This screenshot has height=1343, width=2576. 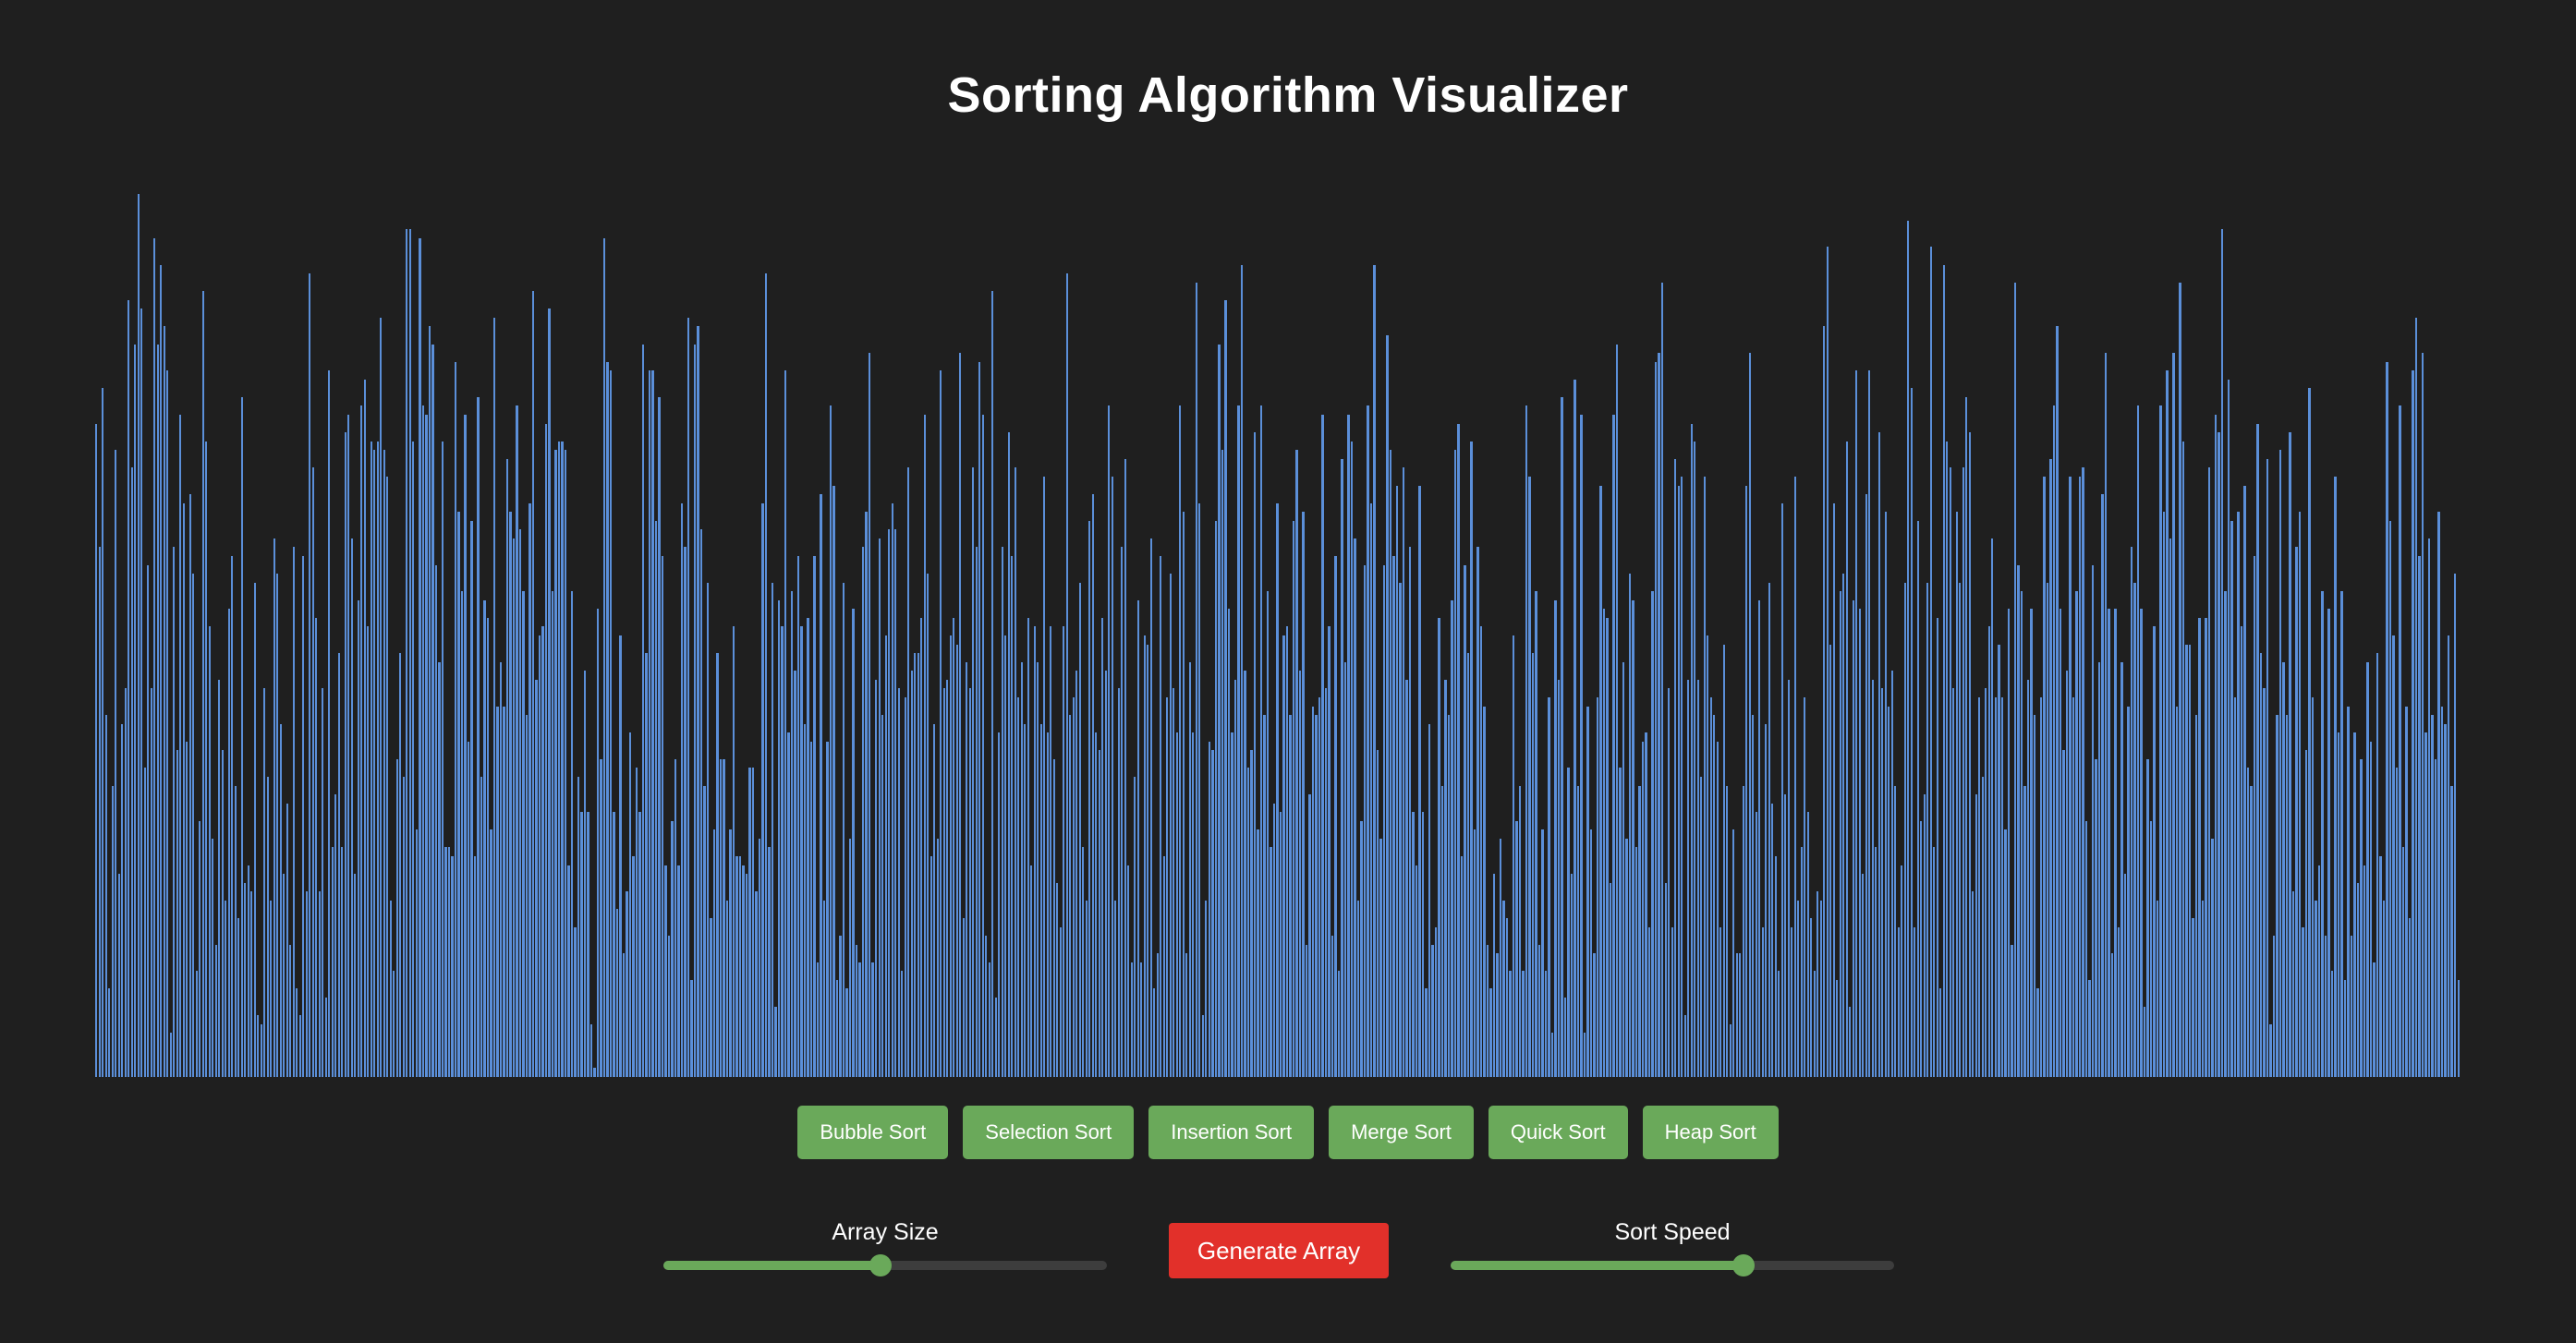 What do you see at coordinates (1558, 1132) in the screenshot?
I see `quick-sort-button: Quick Sort` at bounding box center [1558, 1132].